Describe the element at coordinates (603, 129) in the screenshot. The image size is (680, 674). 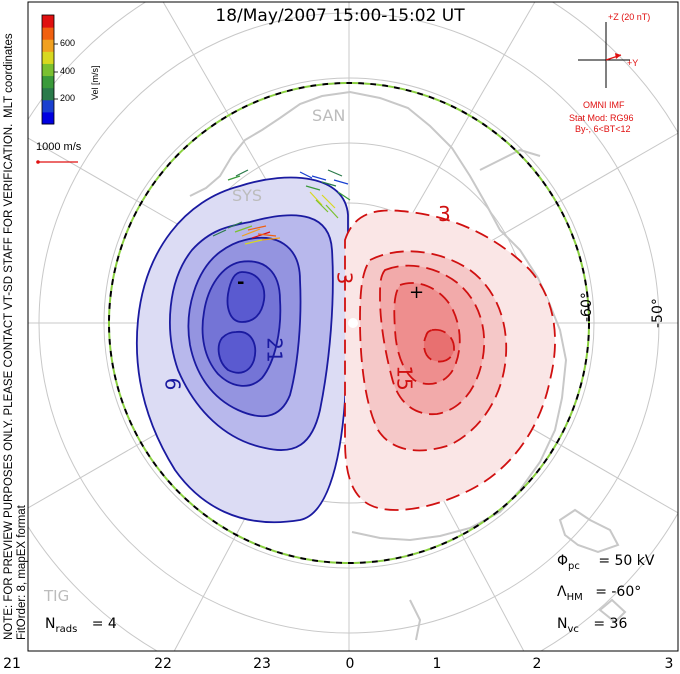
I see `imf-model-params: By-, 6<BT<12` at that location.